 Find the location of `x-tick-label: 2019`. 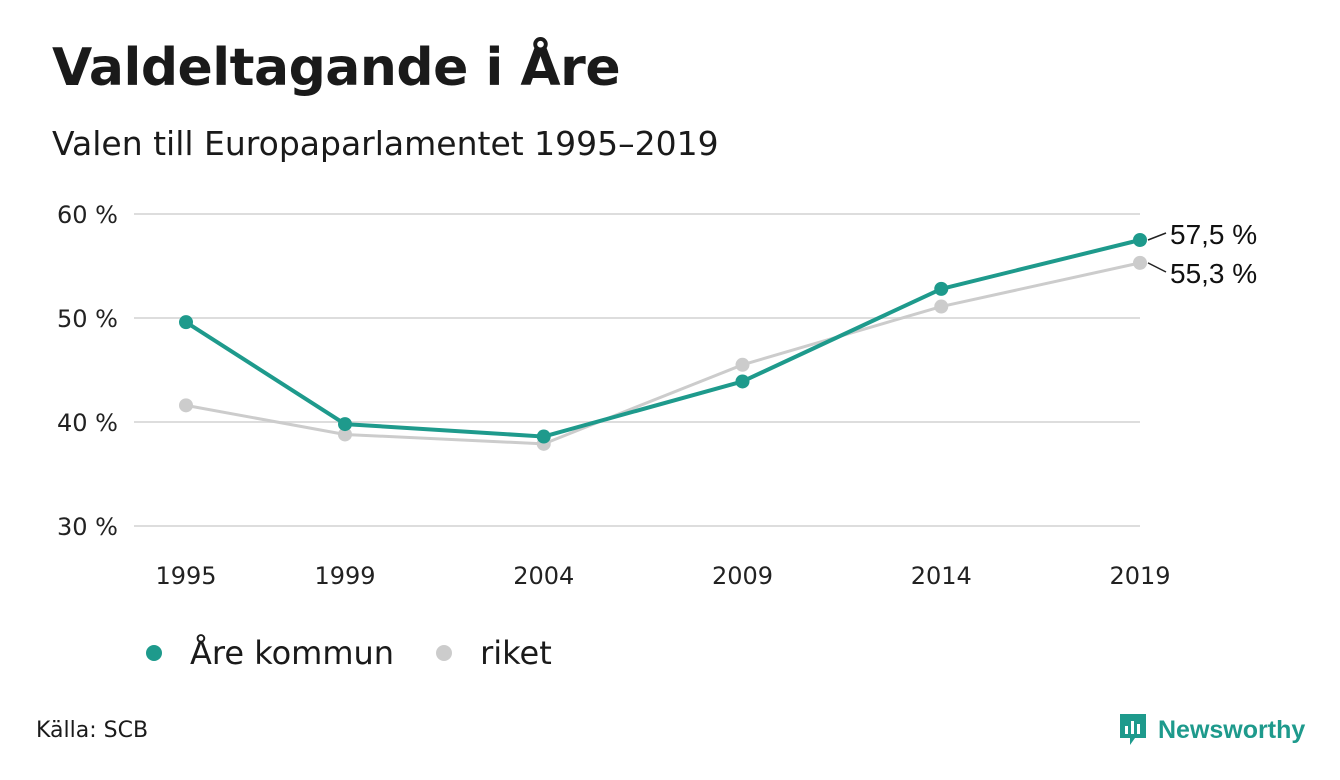

x-tick-label: 2019 is located at coordinates (1139, 576).